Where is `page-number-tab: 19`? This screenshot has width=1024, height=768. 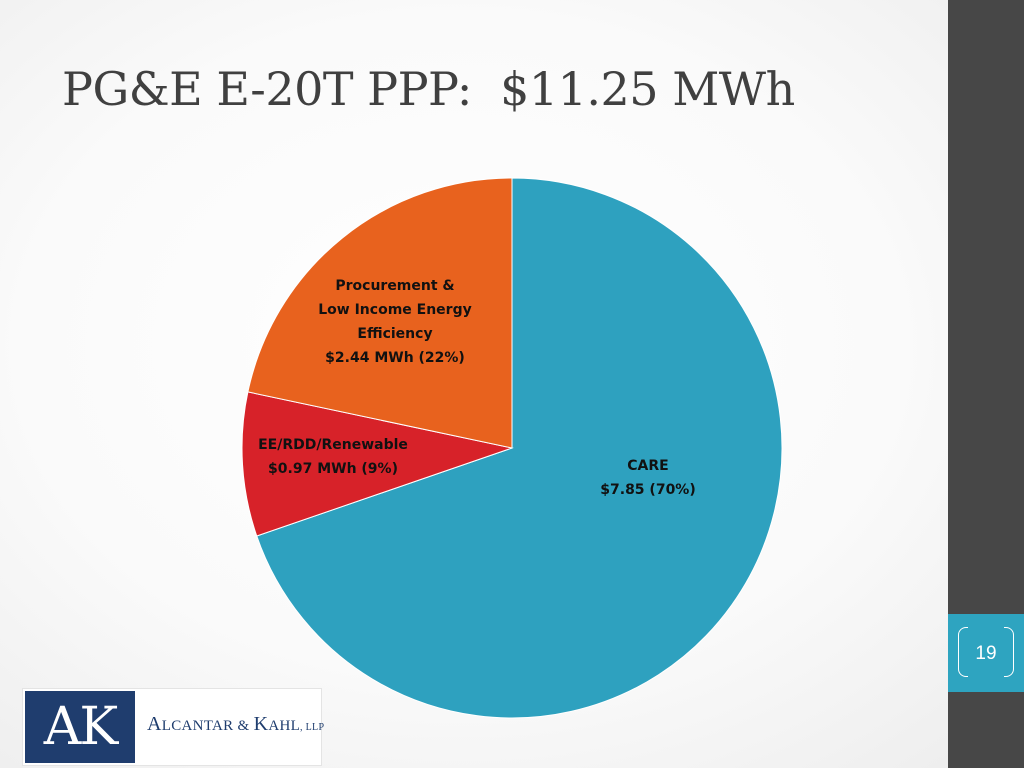 page-number-tab: 19 is located at coordinates (986, 653).